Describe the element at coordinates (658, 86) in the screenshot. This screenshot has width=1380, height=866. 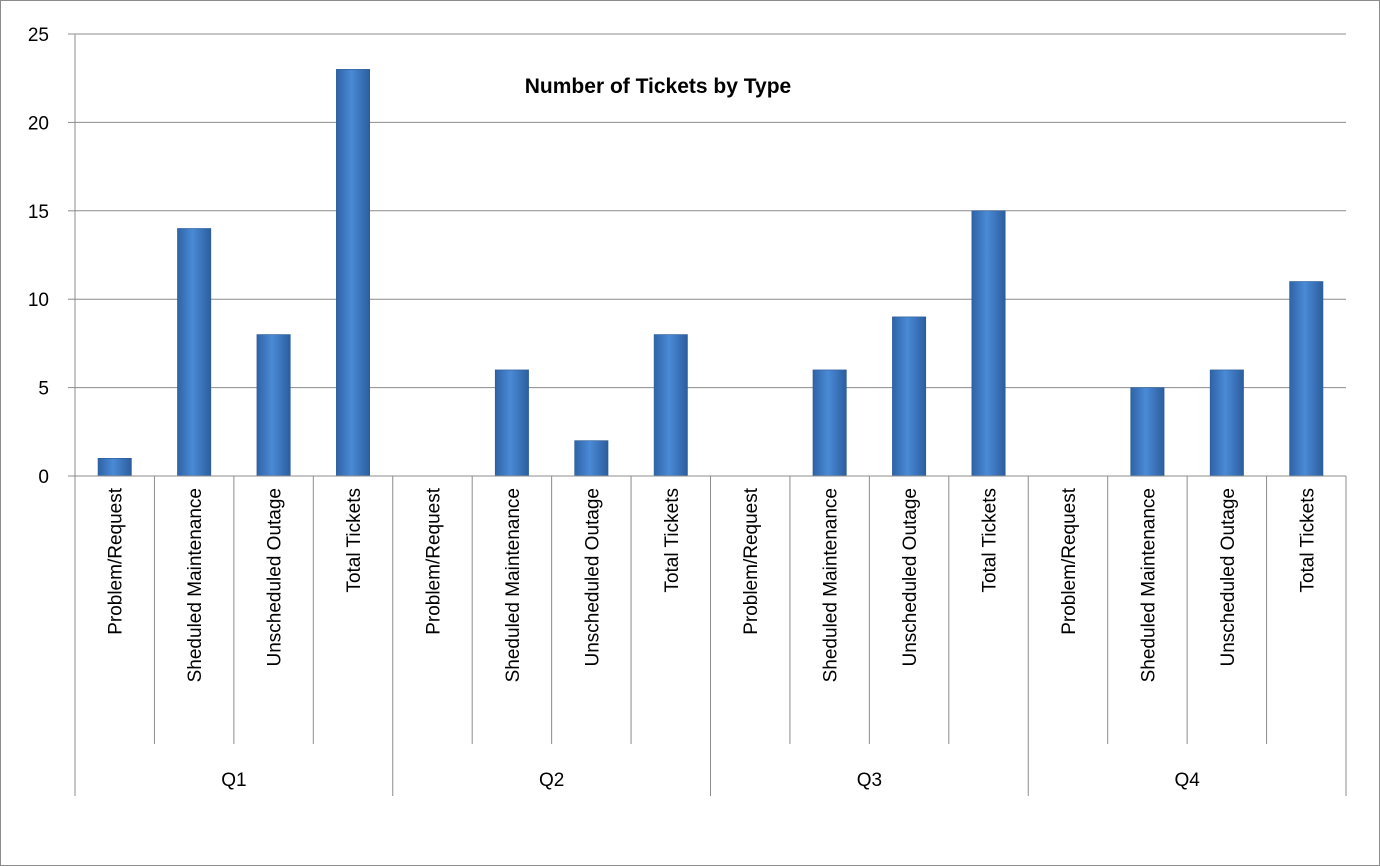
I see `chart-title: Number of Tickets by Type` at that location.